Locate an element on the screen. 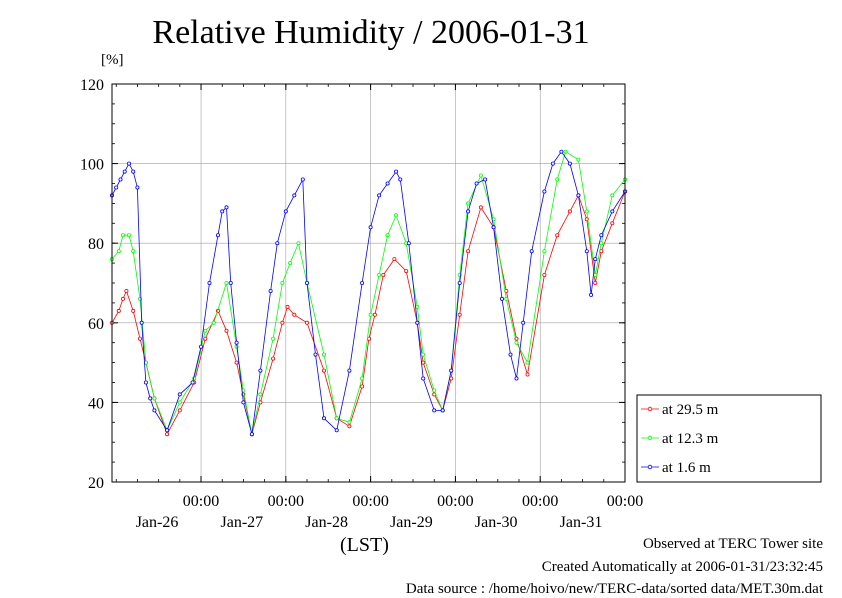  chart-title: Relative Humidity / 2006-01-31 is located at coordinates (371, 32).